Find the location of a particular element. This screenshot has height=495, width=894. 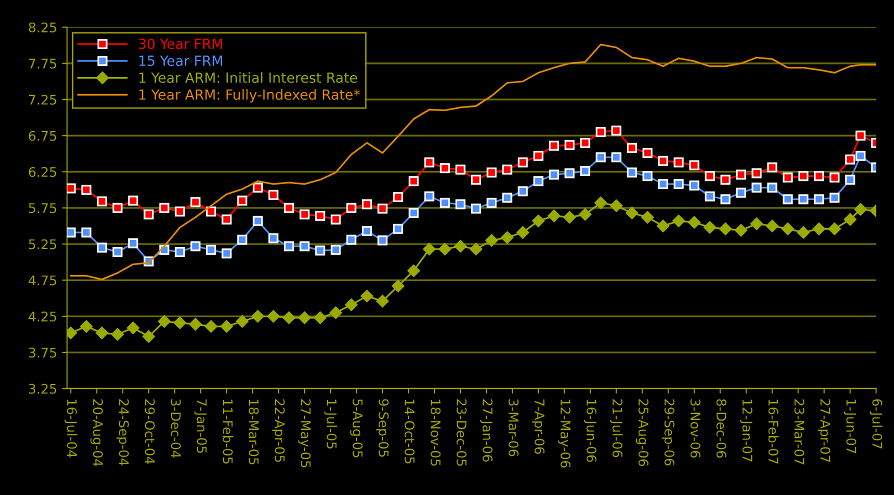

x-tick-label: 3-Mar-06 is located at coordinates (513, 427).